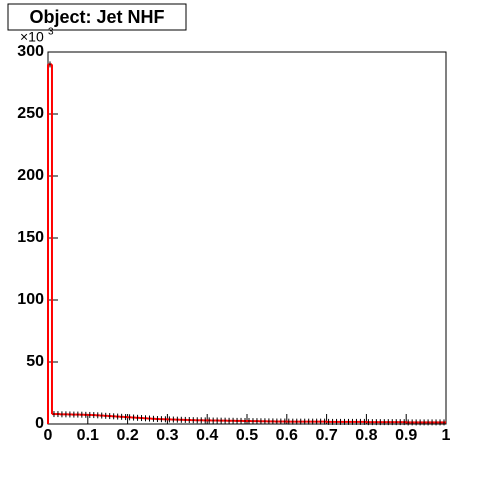 This screenshot has width=496, height=477. Describe the element at coordinates (326, 435) in the screenshot. I see `x-tick-label: 0.7` at that location.